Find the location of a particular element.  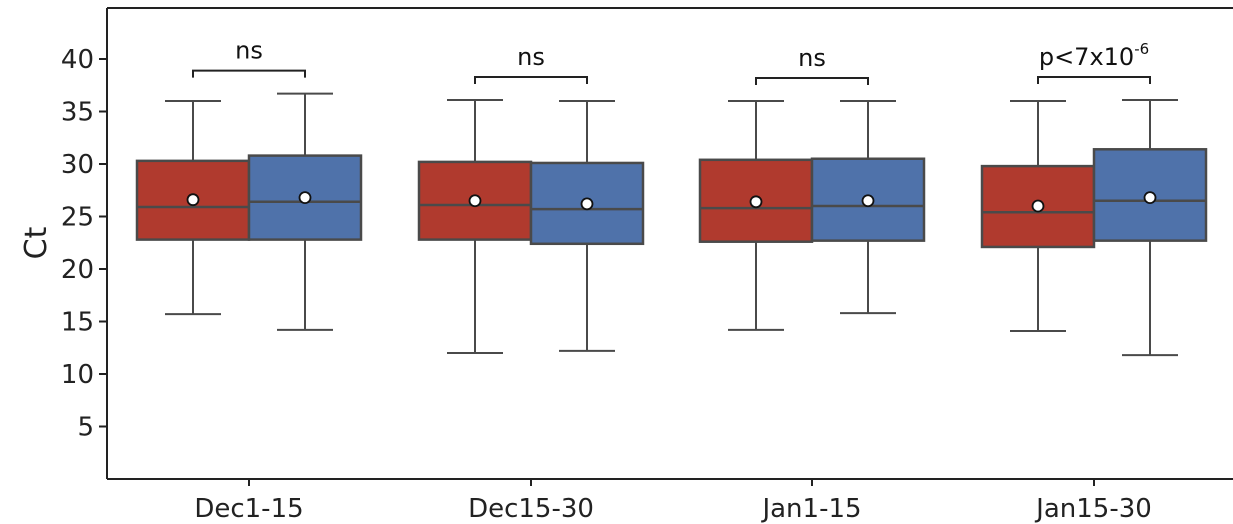

x-tick-label: Dec1-15 is located at coordinates (248, 509).